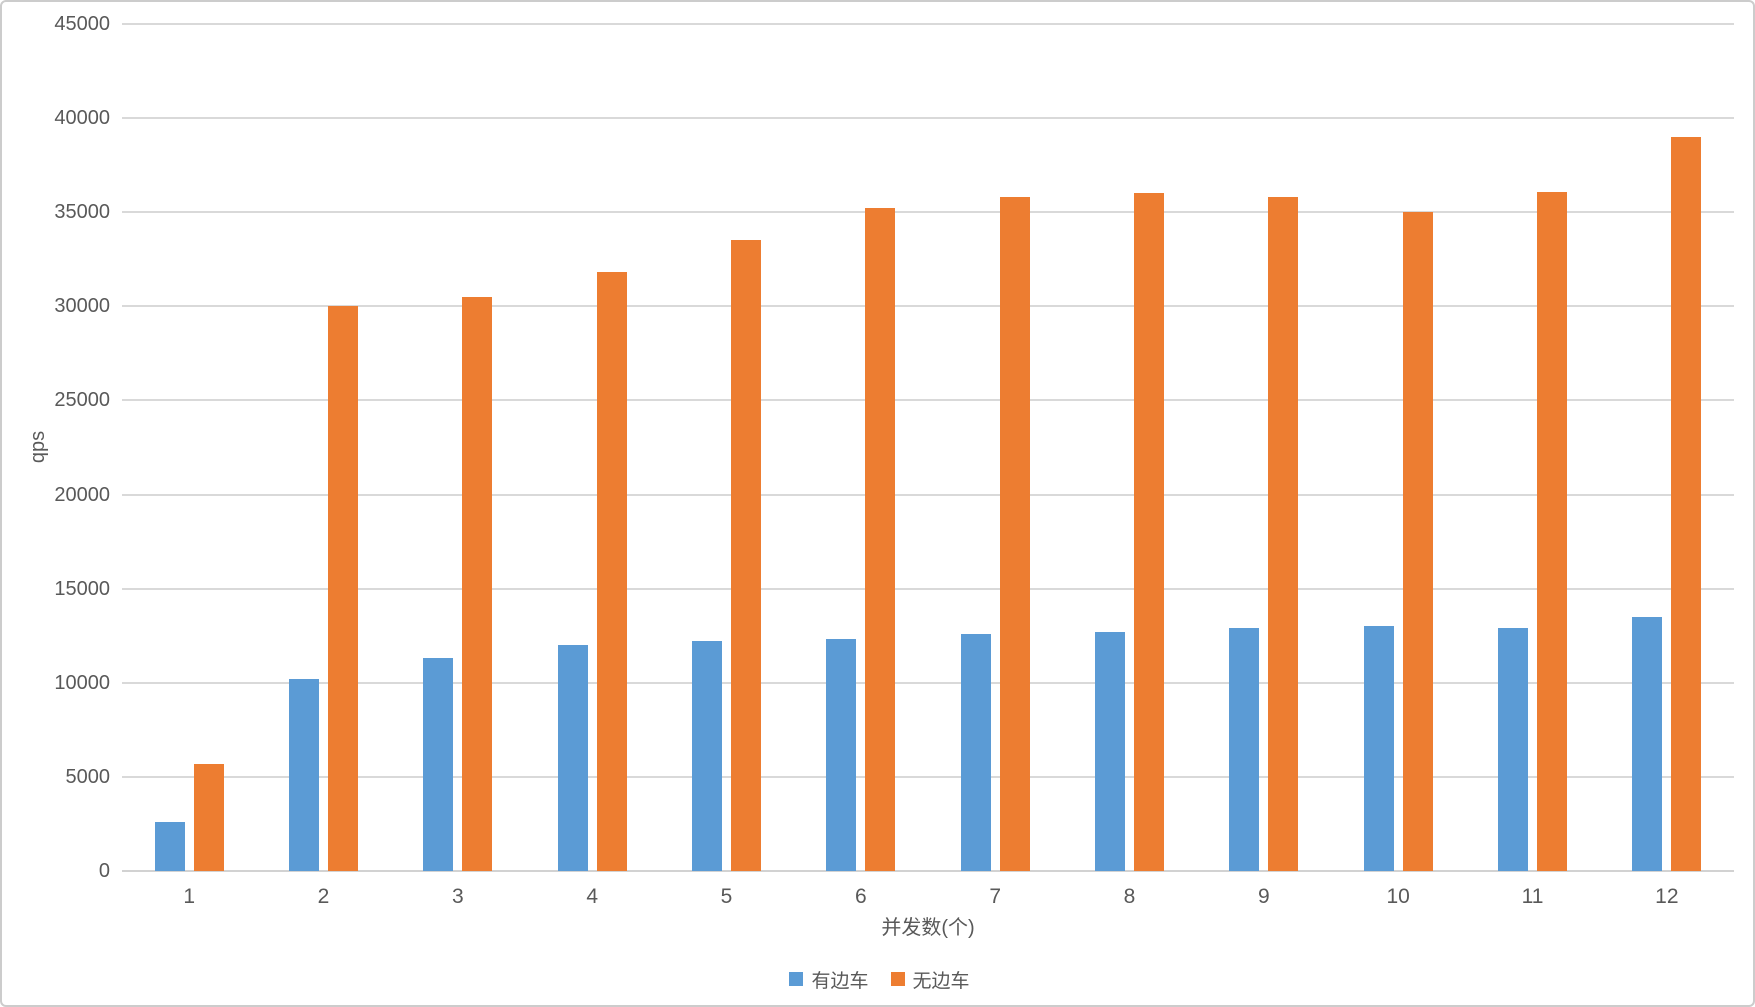 This screenshot has height=1007, width=1755. Describe the element at coordinates (477, 583) in the screenshot. I see `bar-s1-cat3` at that location.